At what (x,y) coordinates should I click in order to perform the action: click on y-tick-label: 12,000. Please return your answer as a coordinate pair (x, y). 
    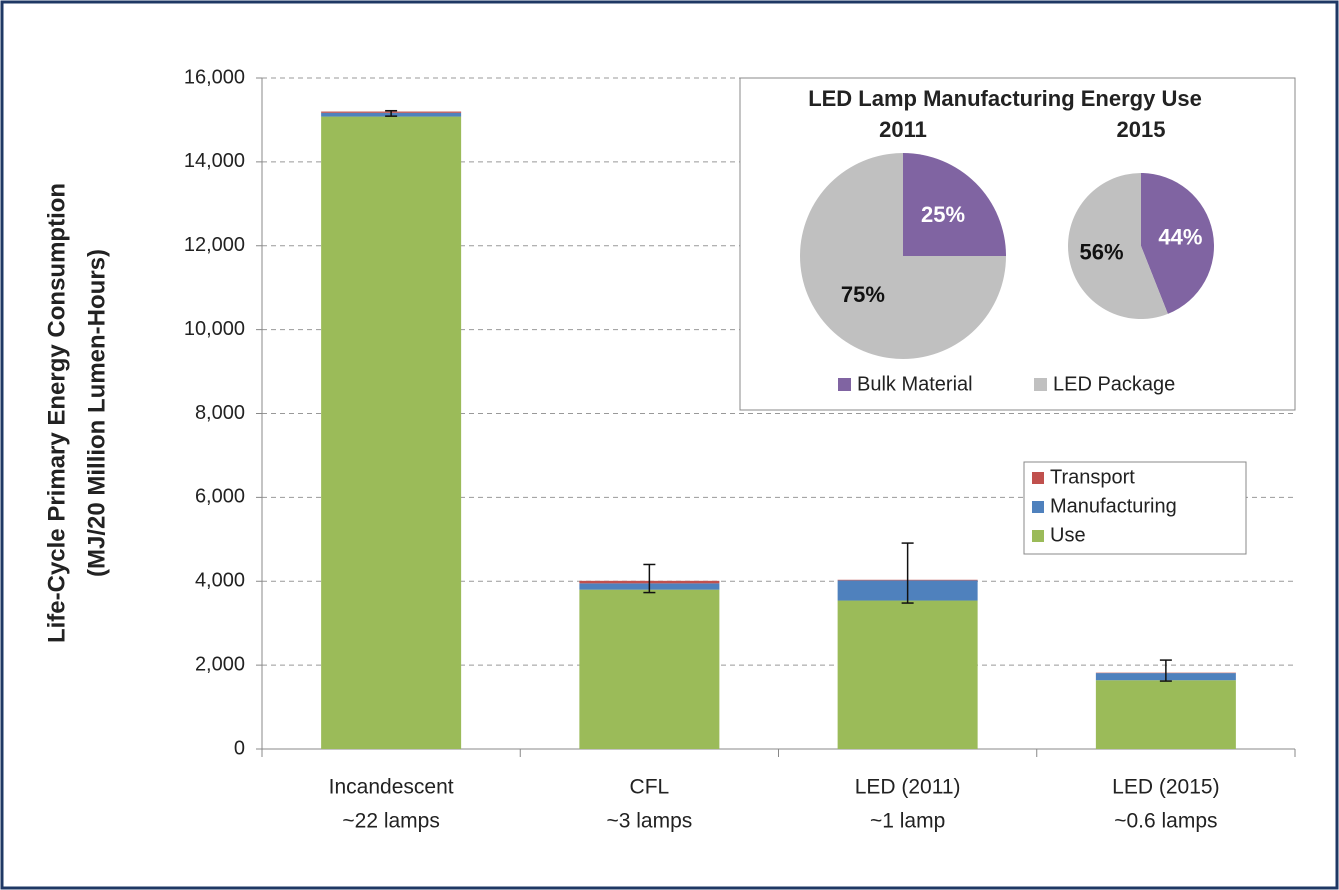
    Looking at the image, I should click on (214, 245).